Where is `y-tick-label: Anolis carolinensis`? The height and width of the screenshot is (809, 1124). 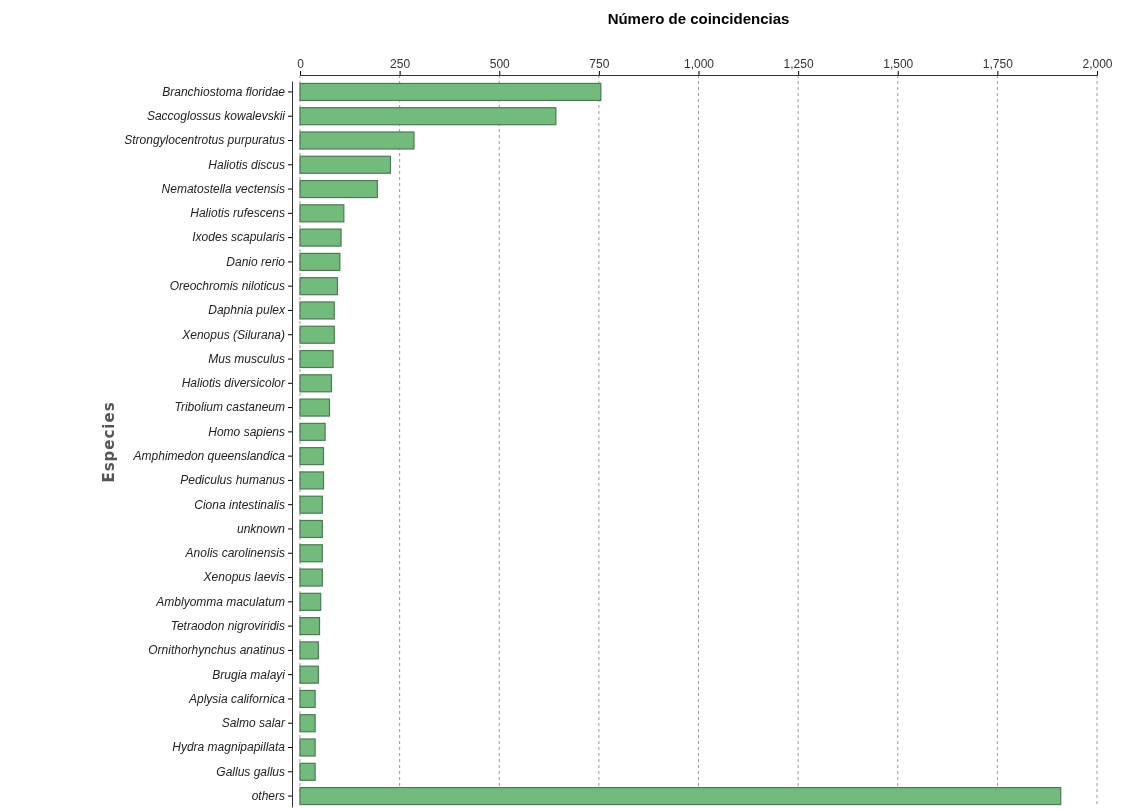 y-tick-label: Anolis carolinensis is located at coordinates (234, 553).